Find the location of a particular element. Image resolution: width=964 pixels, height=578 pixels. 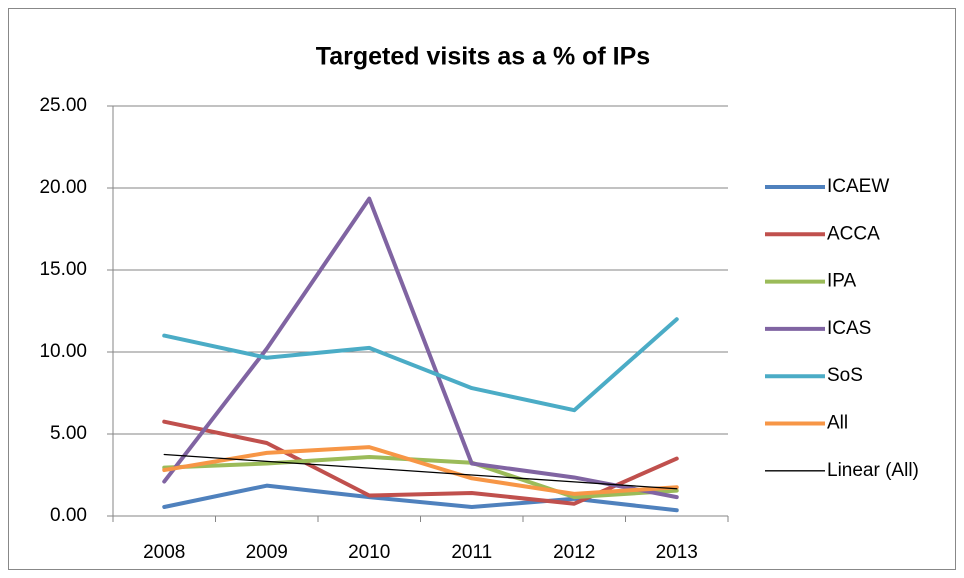

chart-title: Targeted visits as a % of IPs is located at coordinates (483, 57).